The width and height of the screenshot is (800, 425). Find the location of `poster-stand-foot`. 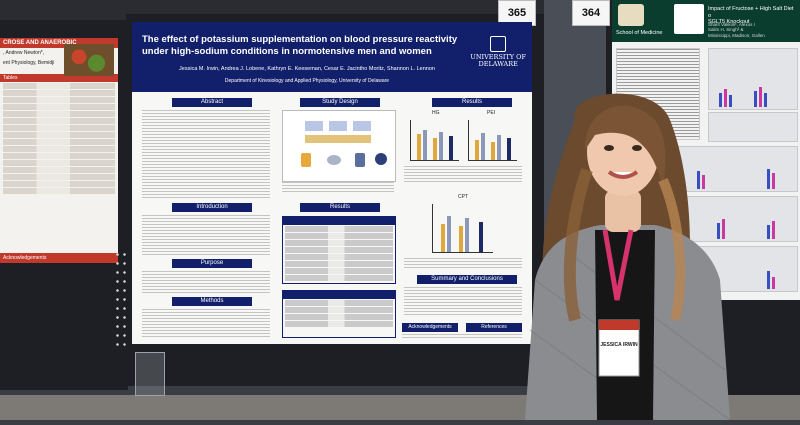

poster-stand-foot is located at coordinates (150, 374).